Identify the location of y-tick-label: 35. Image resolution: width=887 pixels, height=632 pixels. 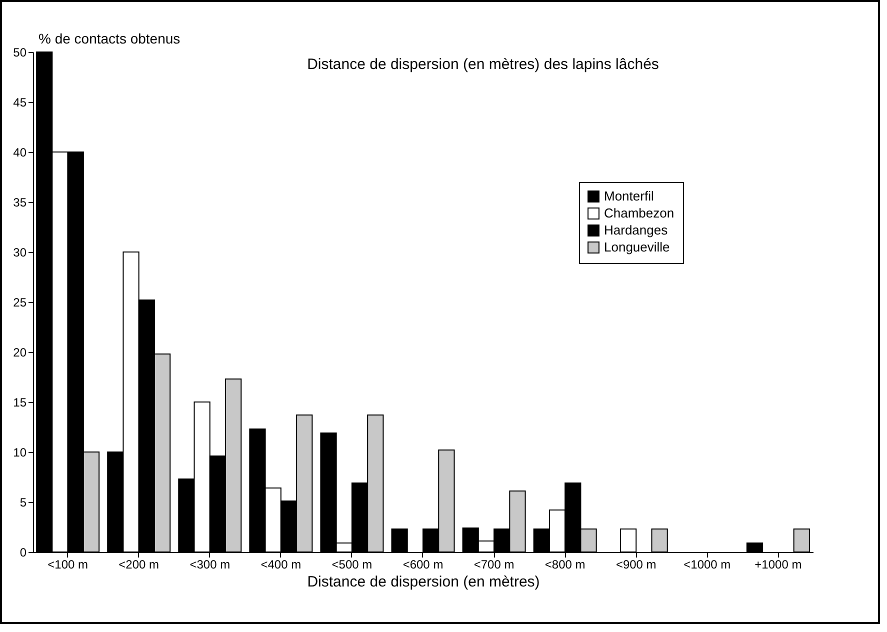
(20, 203).